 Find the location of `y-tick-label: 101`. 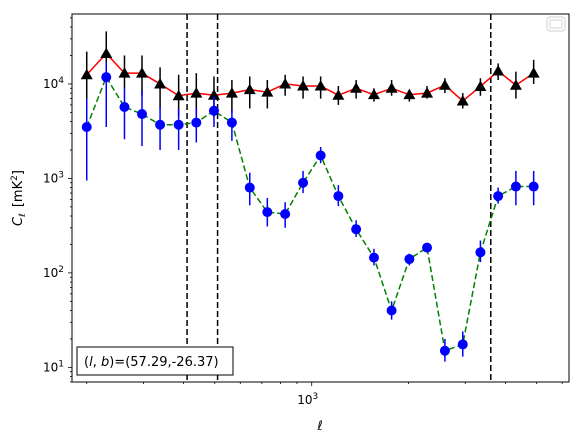

y-tick-label: 101 is located at coordinates (53, 366).